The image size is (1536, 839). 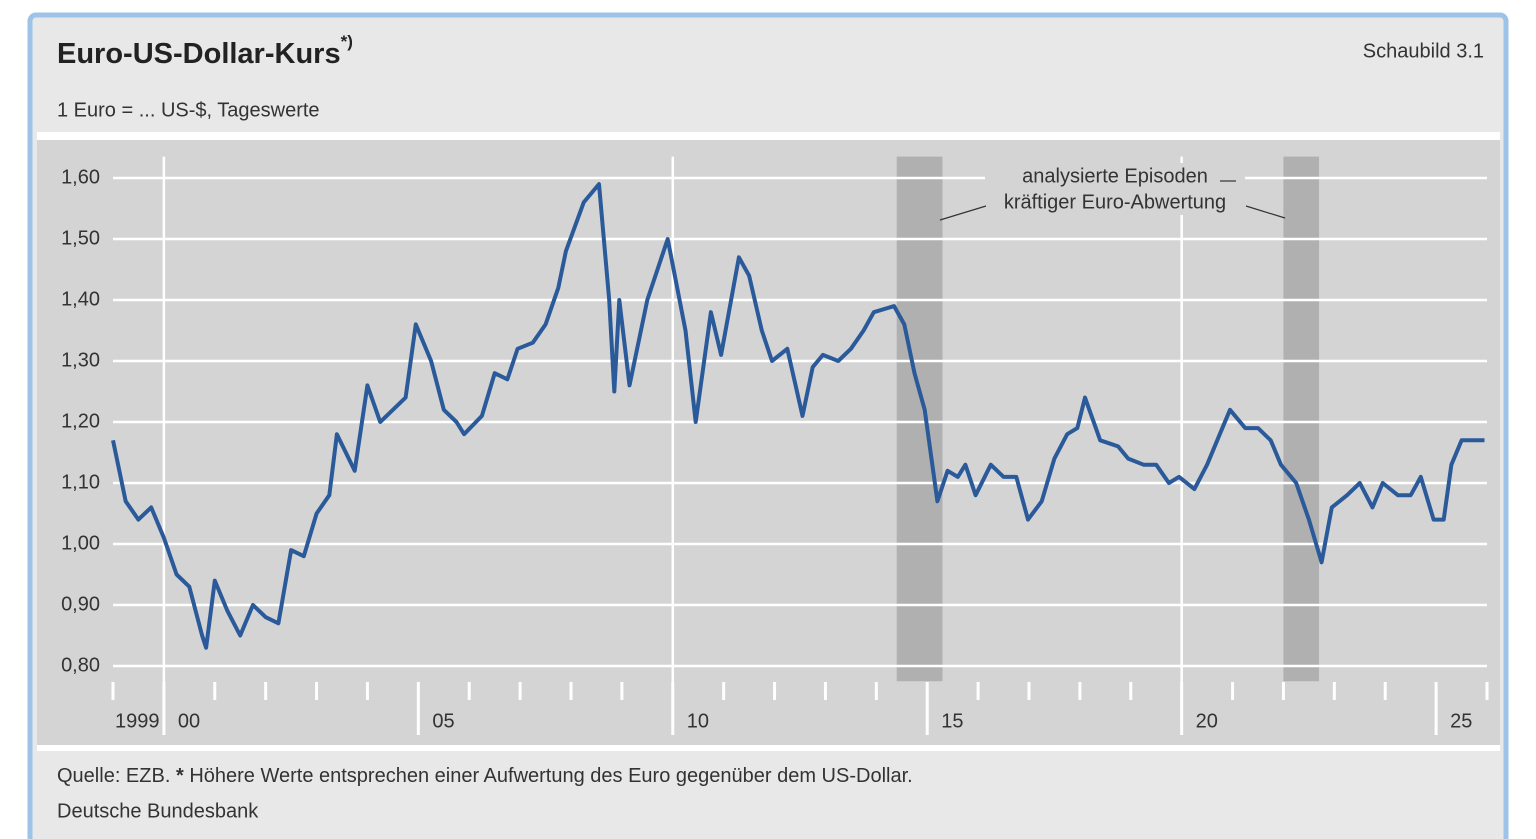 What do you see at coordinates (80, 543) in the screenshot?
I see `y-tick-label: 1,00` at bounding box center [80, 543].